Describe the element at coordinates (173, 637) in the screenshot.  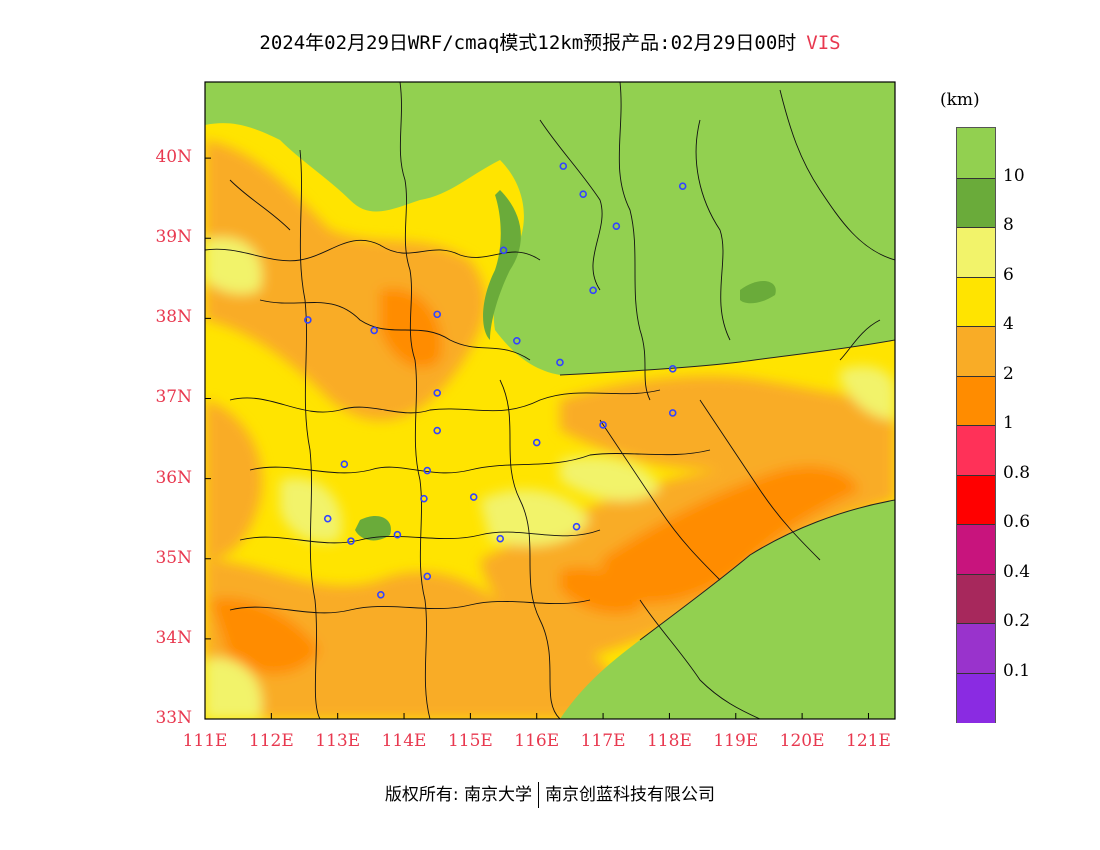
I see `lat-label: 34N` at that location.